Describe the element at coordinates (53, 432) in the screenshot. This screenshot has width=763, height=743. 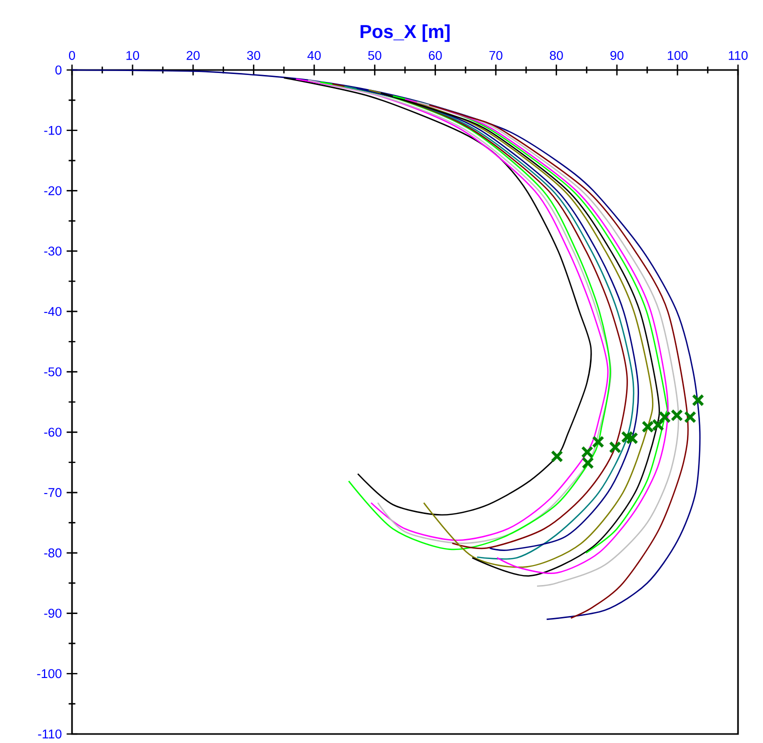
I see `y-tick-label: -60` at that location.